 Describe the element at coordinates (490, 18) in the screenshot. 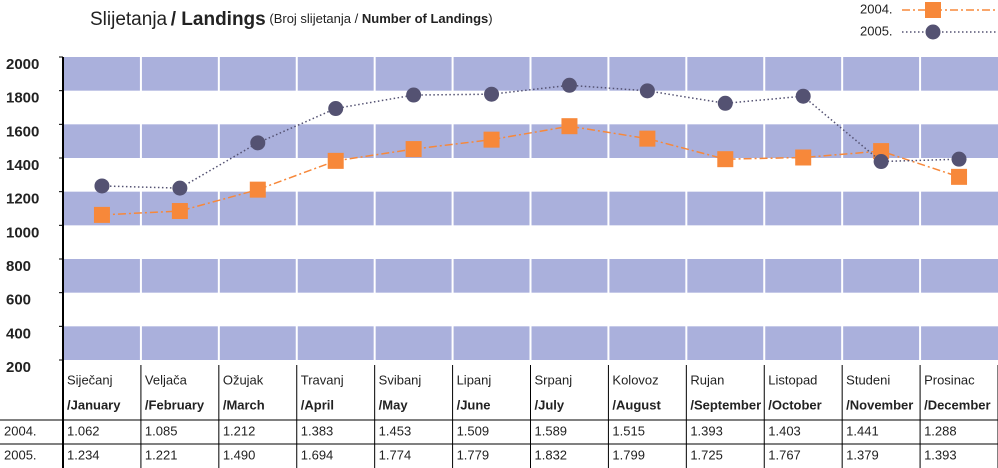

I see `title-part: )` at that location.